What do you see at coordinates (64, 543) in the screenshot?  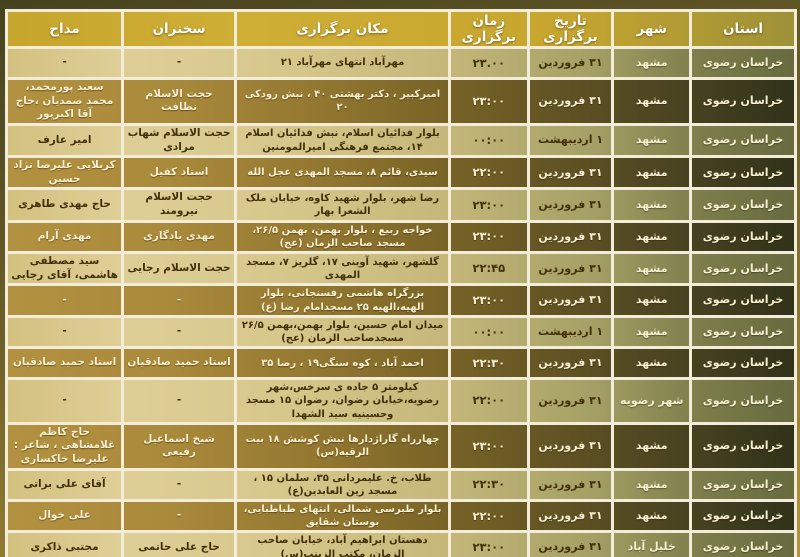 I see `cell-maddah: مجتبی ذاکری` at bounding box center [64, 543].